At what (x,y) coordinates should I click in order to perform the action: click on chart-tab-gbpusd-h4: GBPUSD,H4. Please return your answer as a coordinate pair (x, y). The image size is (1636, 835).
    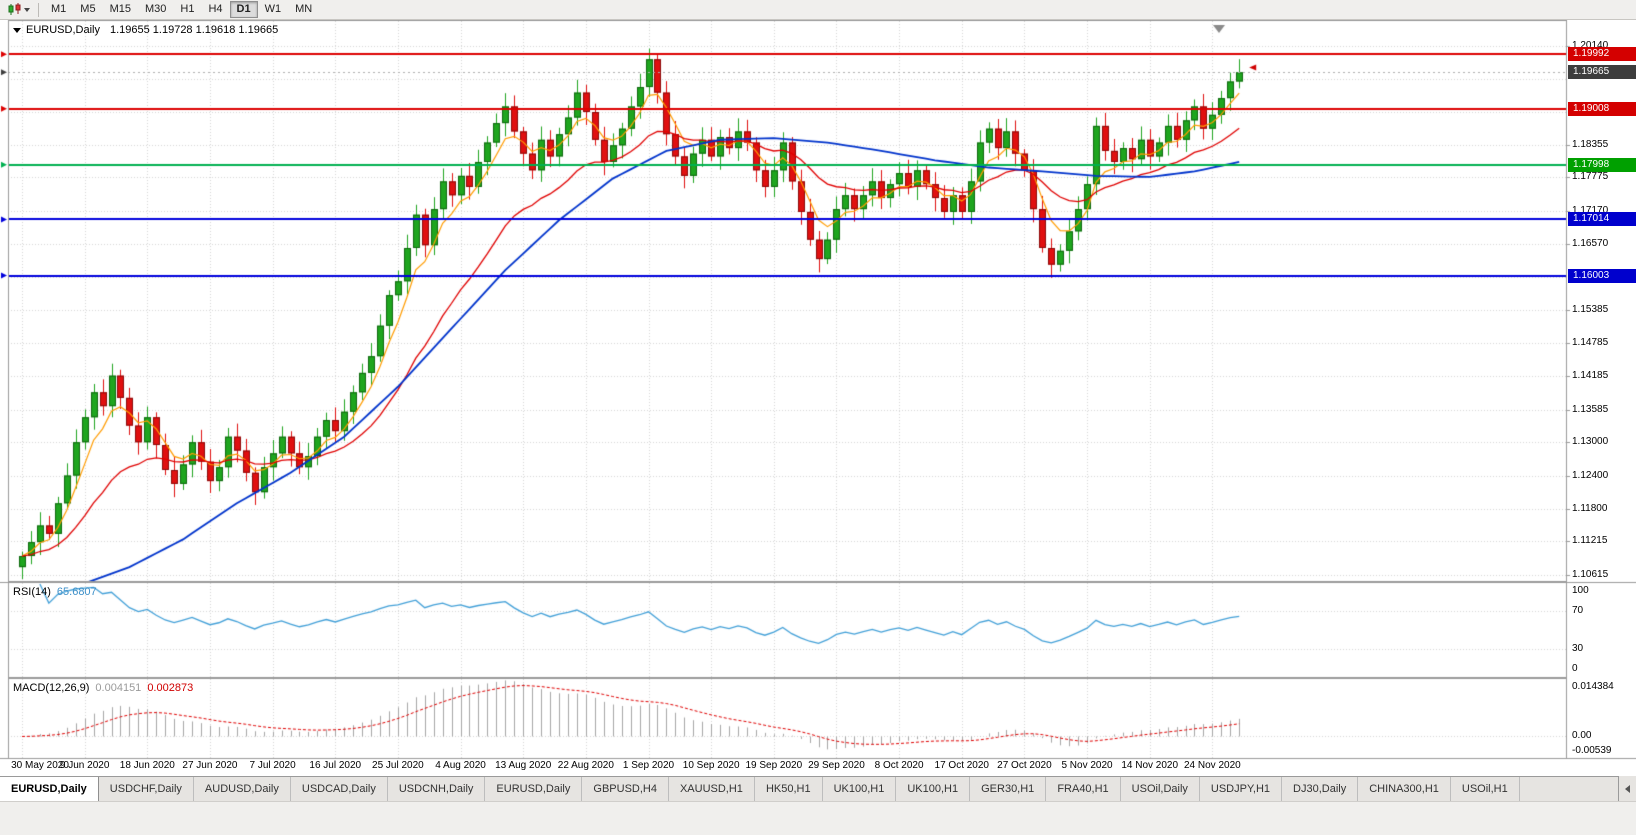
    Looking at the image, I should click on (625, 789).